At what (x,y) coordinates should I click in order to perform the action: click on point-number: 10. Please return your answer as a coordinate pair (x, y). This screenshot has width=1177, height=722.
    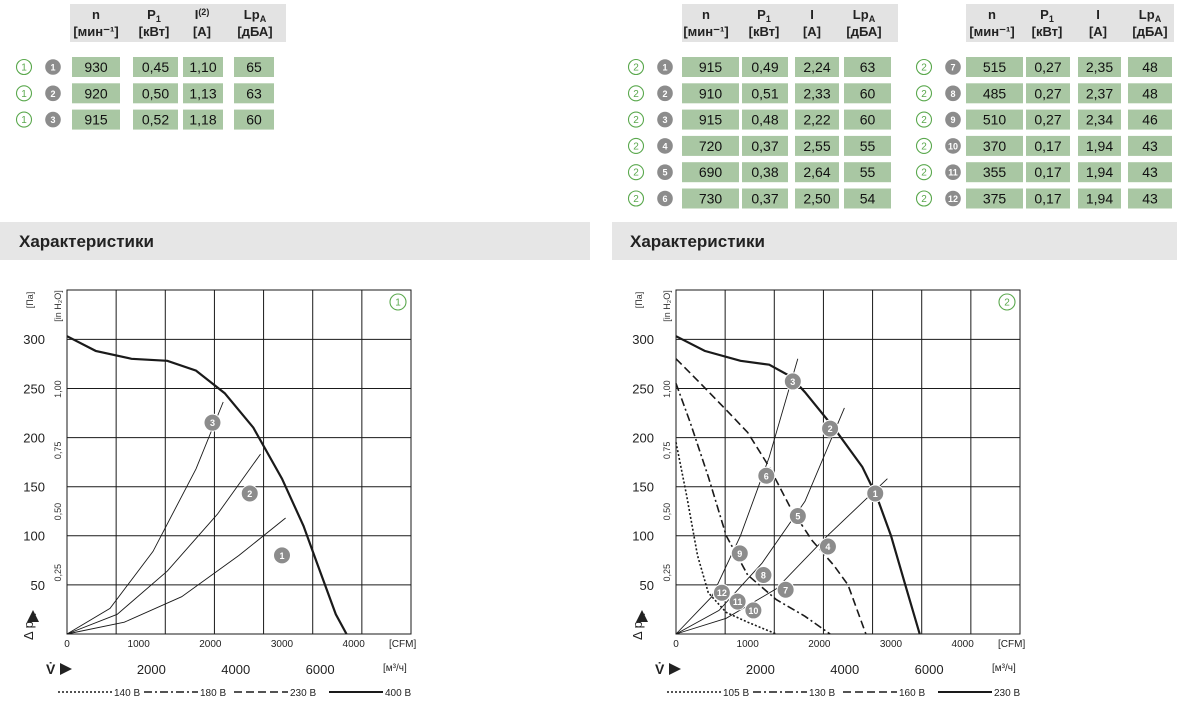
    Looking at the image, I should click on (953, 146).